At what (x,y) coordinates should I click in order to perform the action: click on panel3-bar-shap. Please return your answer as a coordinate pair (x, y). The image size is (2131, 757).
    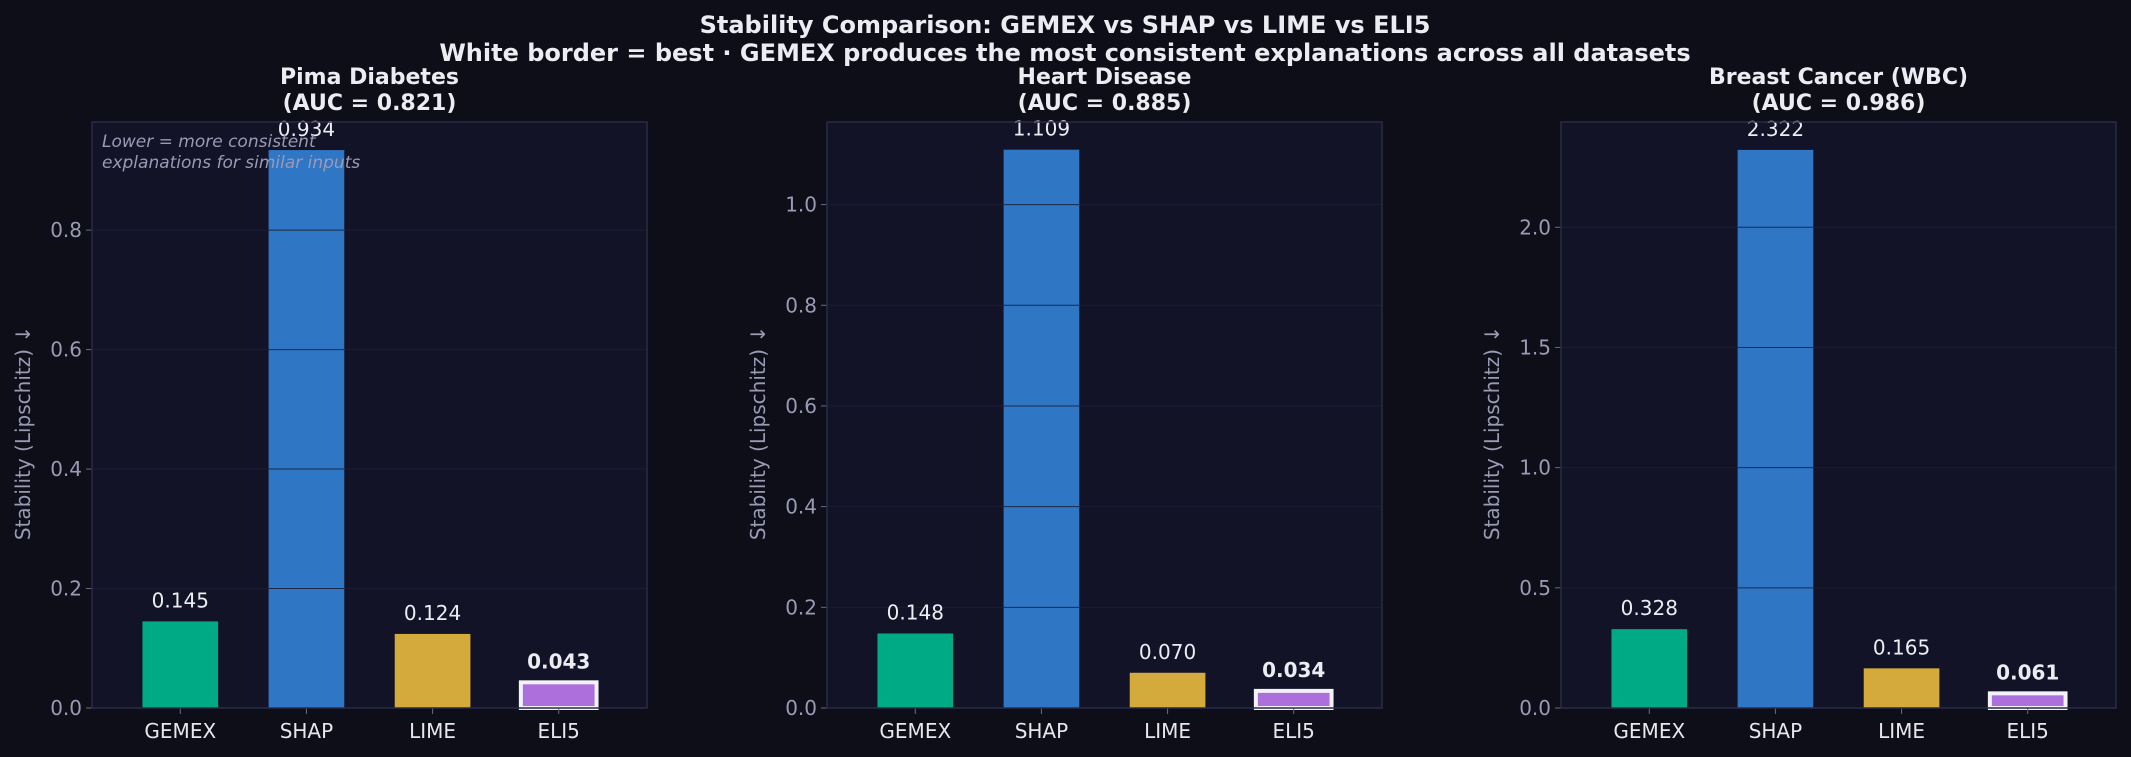
    Looking at the image, I should click on (1775, 429).